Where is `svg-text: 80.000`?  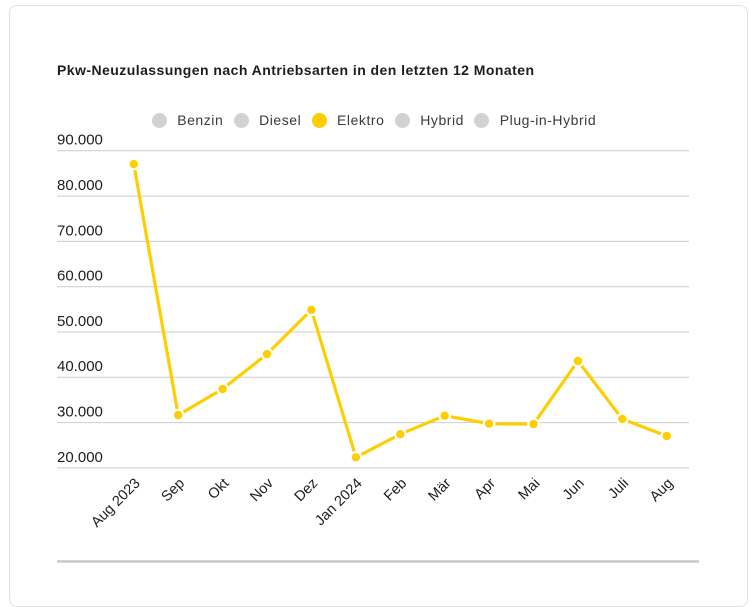 svg-text: 80.000 is located at coordinates (80, 185).